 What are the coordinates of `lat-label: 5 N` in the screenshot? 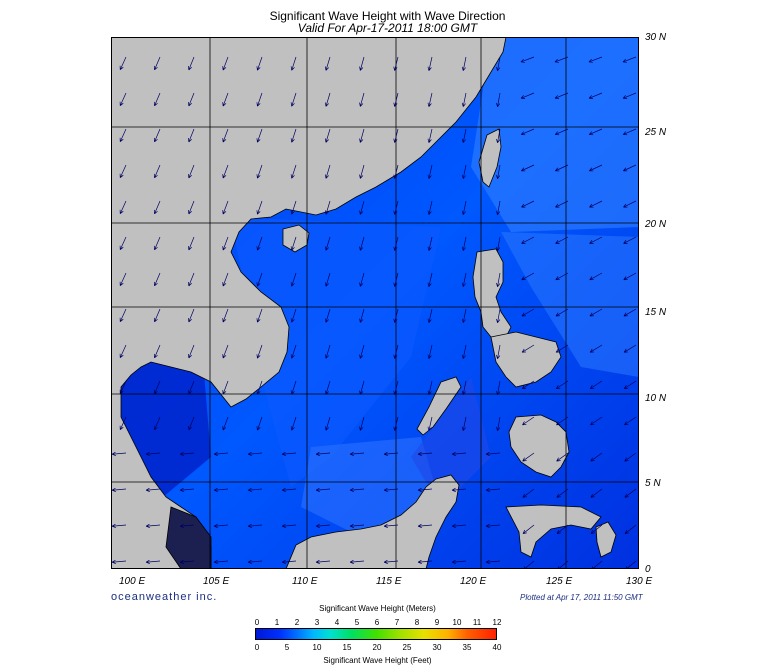 It's located at (653, 483).